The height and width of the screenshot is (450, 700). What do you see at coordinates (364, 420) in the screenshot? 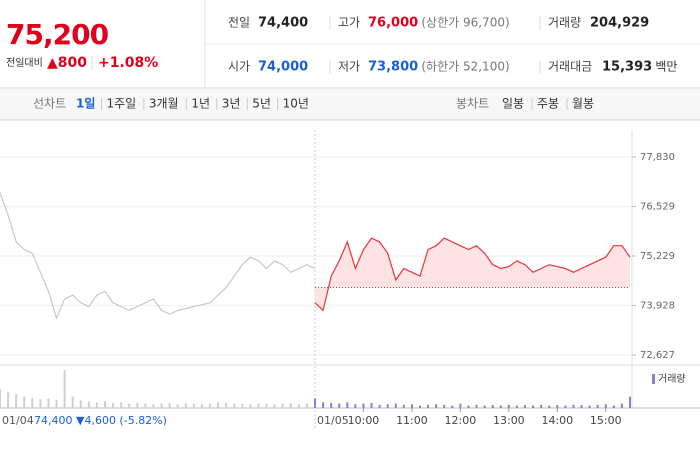
I see `x-tick-label: 10:00` at bounding box center [364, 420].